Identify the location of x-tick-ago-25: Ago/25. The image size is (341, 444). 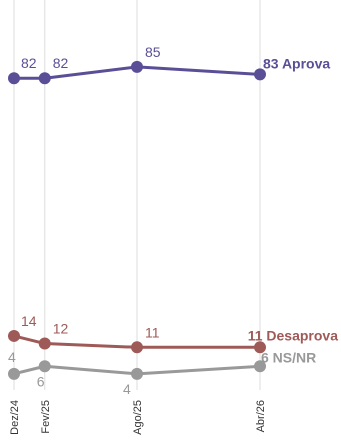
(138, 417).